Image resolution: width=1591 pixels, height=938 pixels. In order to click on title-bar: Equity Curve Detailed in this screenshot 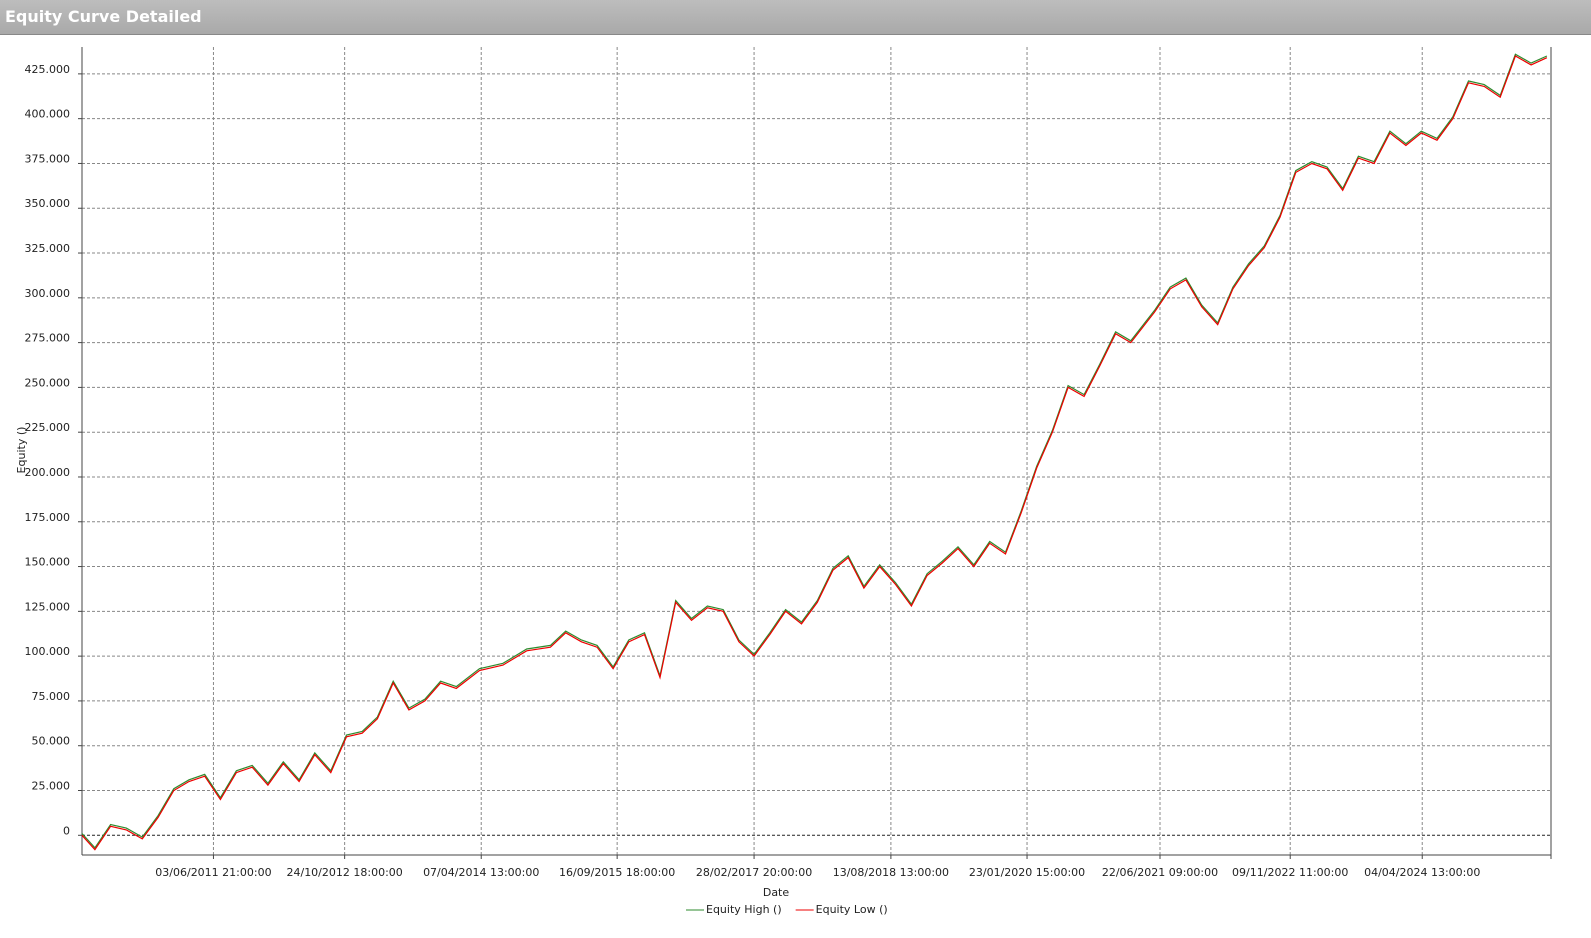, I will do `click(795, 17)`.